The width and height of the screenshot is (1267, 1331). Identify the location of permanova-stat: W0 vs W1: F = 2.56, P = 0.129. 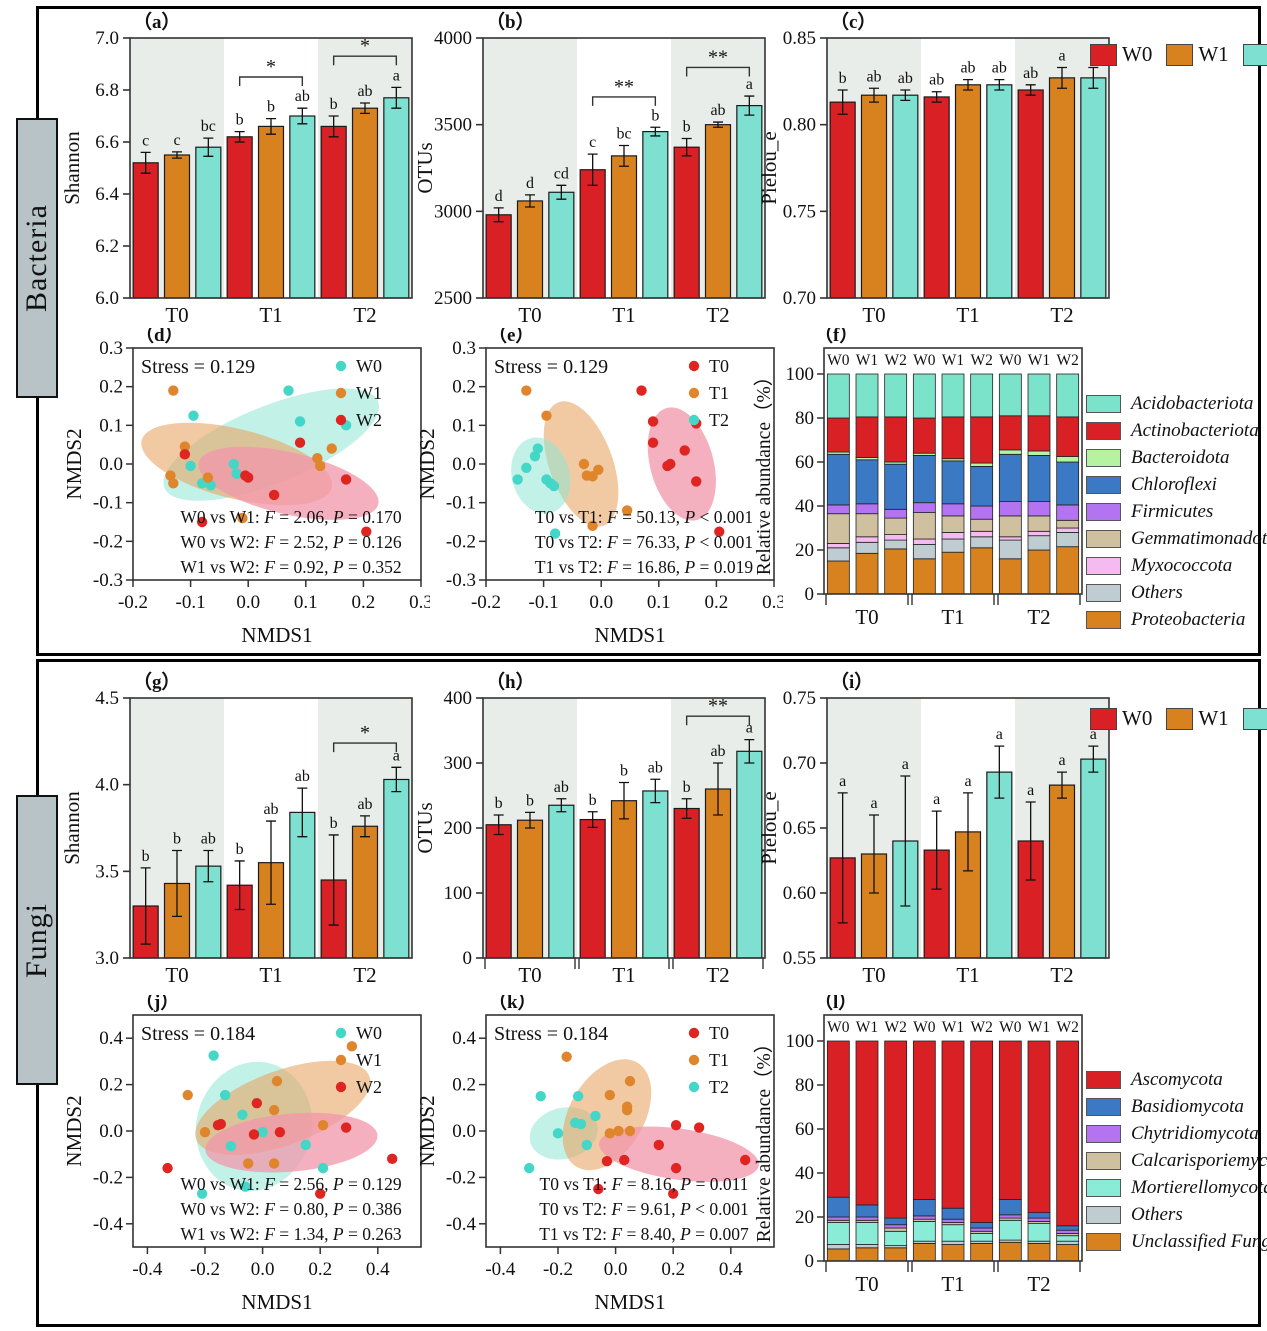
(290, 1184).